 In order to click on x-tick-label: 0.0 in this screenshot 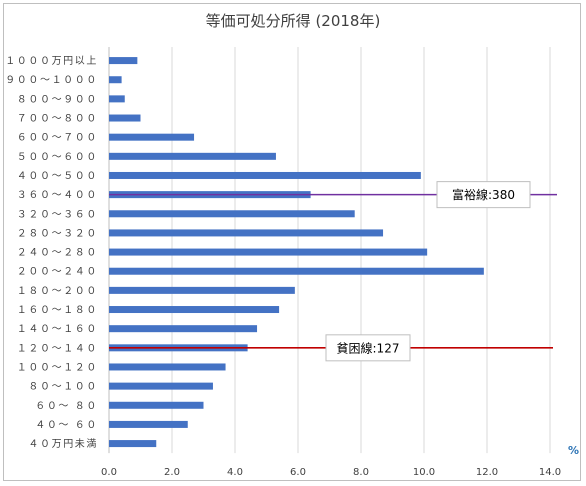, I will do `click(109, 472)`.